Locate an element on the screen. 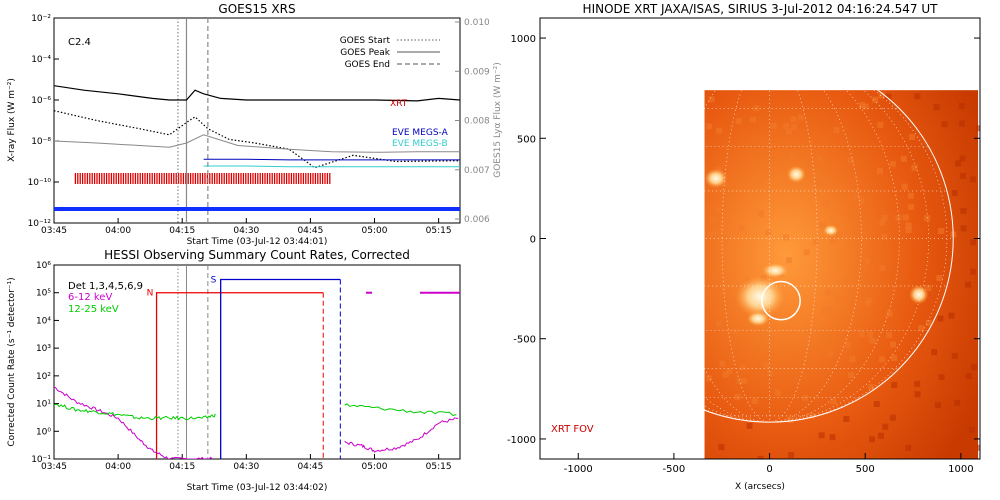  hessi-series-line is located at coordinates (400, 409).